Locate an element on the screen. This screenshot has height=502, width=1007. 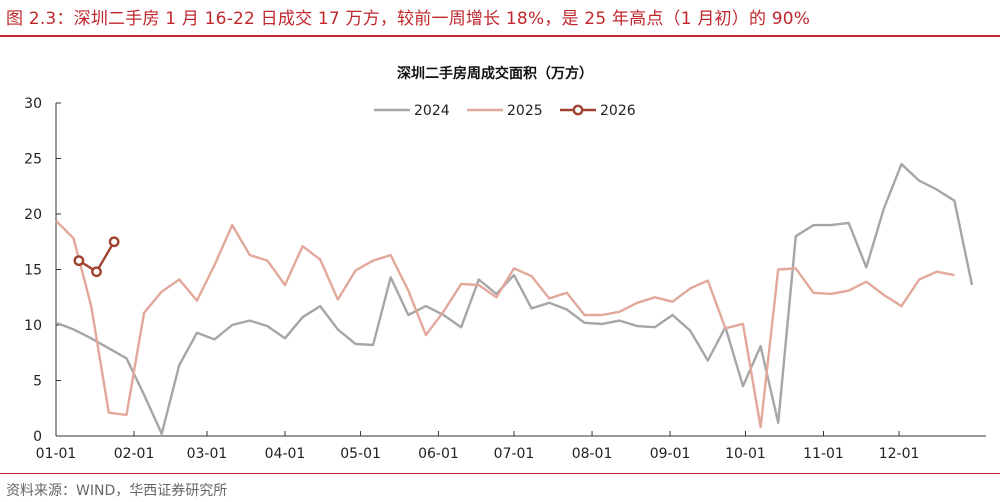
y-tick-label: 15 is located at coordinates (33, 271).